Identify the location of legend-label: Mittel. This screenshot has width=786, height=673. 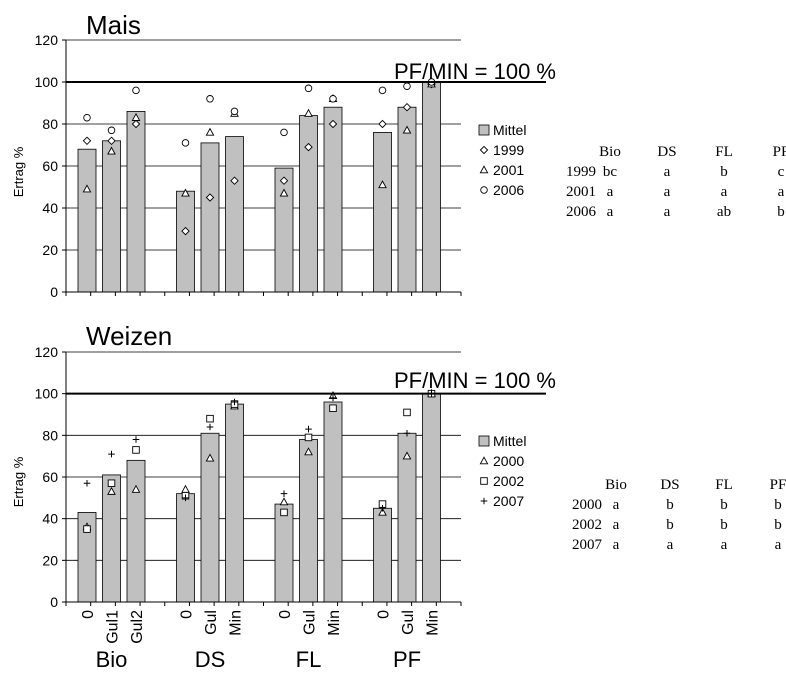
(509, 441).